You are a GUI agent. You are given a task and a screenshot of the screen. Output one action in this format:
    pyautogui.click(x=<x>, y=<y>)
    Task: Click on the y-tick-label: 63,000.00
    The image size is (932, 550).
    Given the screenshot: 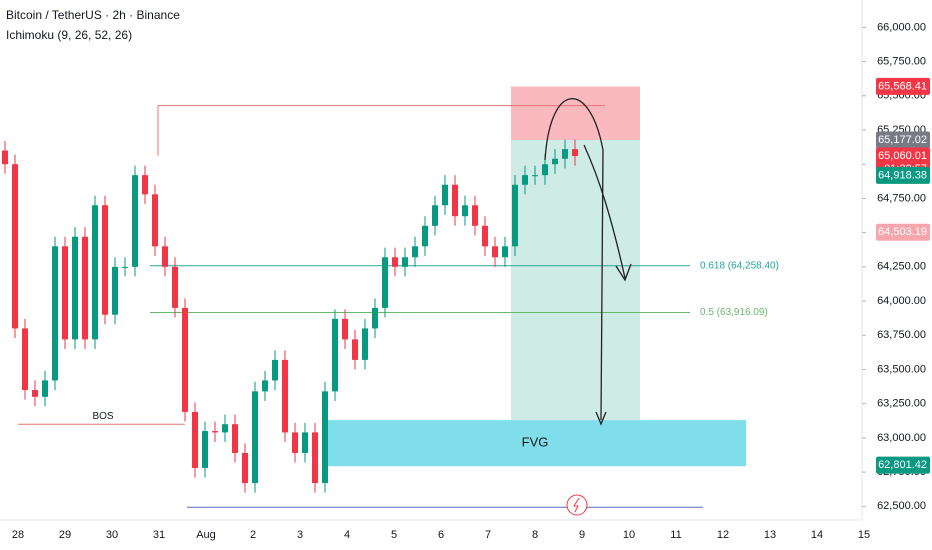 What is the action you would take?
    pyautogui.click(x=901, y=438)
    